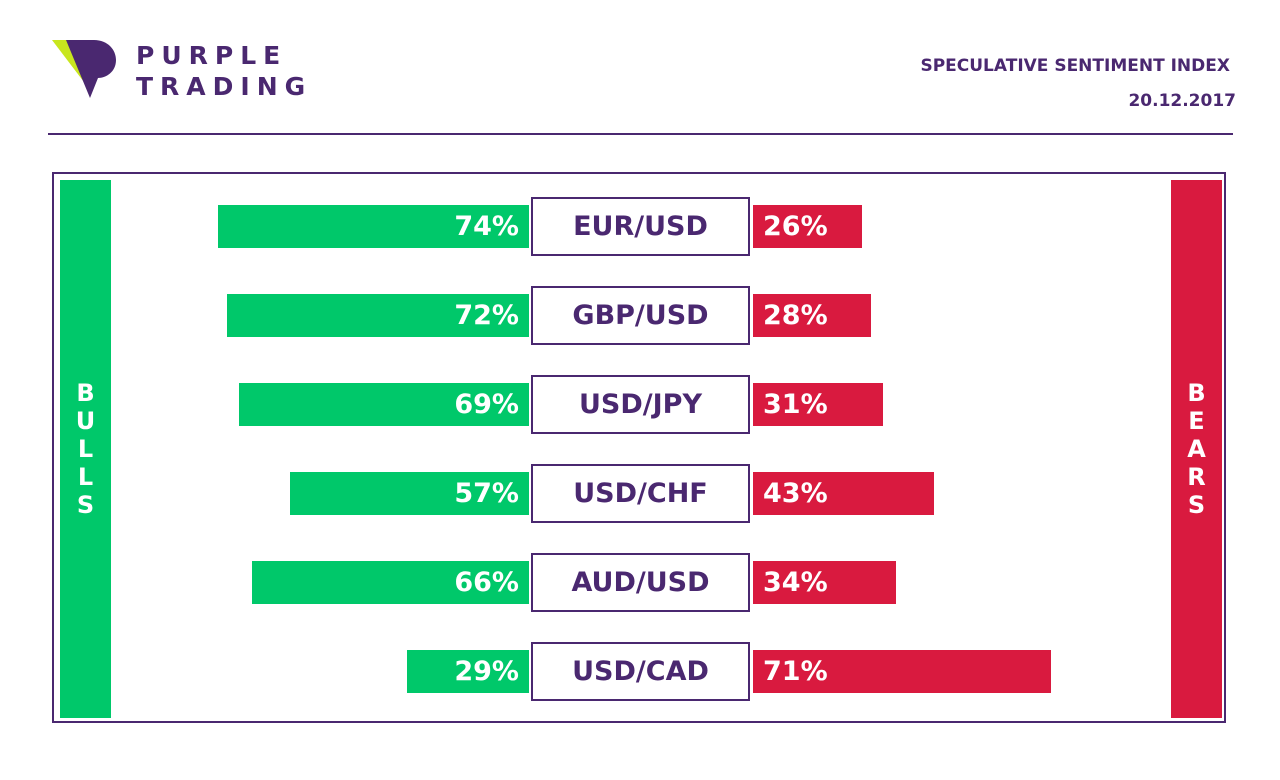 This screenshot has height=780, width=1280. What do you see at coordinates (640, 404) in the screenshot?
I see `currency-pair-label: USD/JPY` at bounding box center [640, 404].